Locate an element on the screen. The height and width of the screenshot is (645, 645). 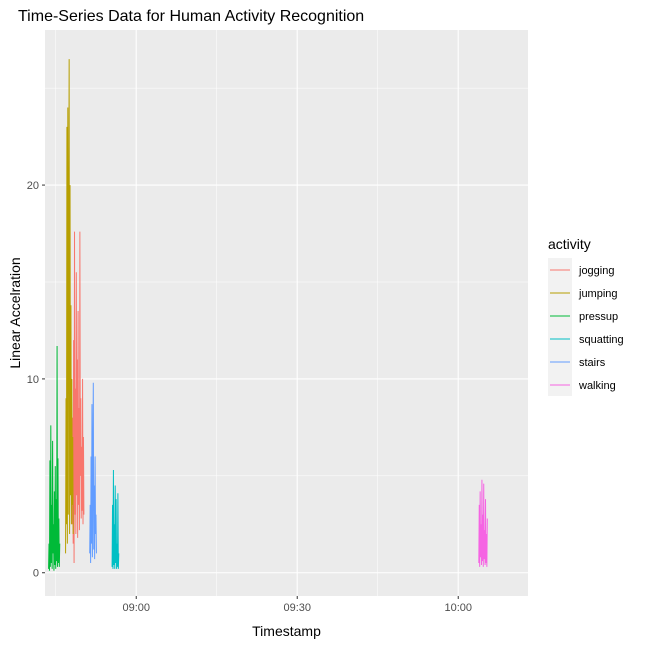
y-tick-label: 10 is located at coordinates (33, 380).